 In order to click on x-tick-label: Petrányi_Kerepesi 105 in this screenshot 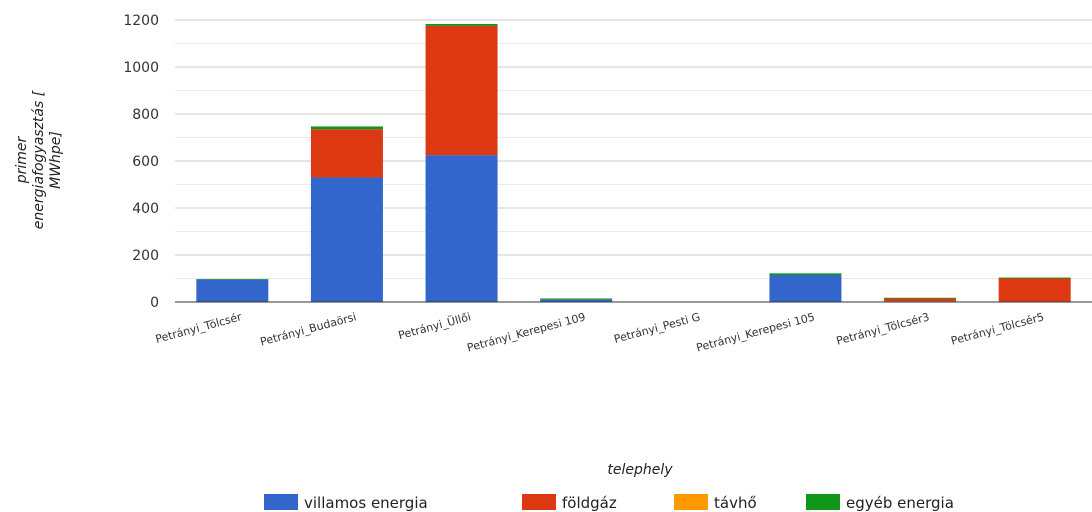, I will do `click(755, 332)`.